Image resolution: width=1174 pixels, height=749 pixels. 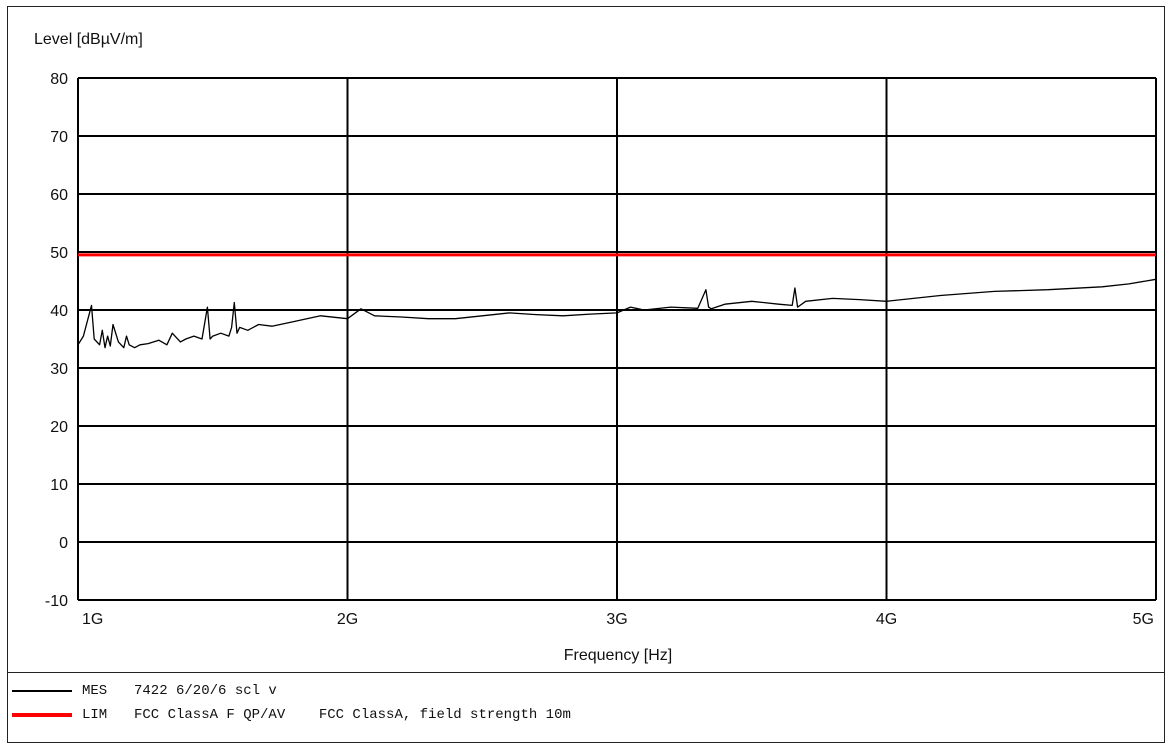 I want to click on series-lines, so click(x=617, y=301).